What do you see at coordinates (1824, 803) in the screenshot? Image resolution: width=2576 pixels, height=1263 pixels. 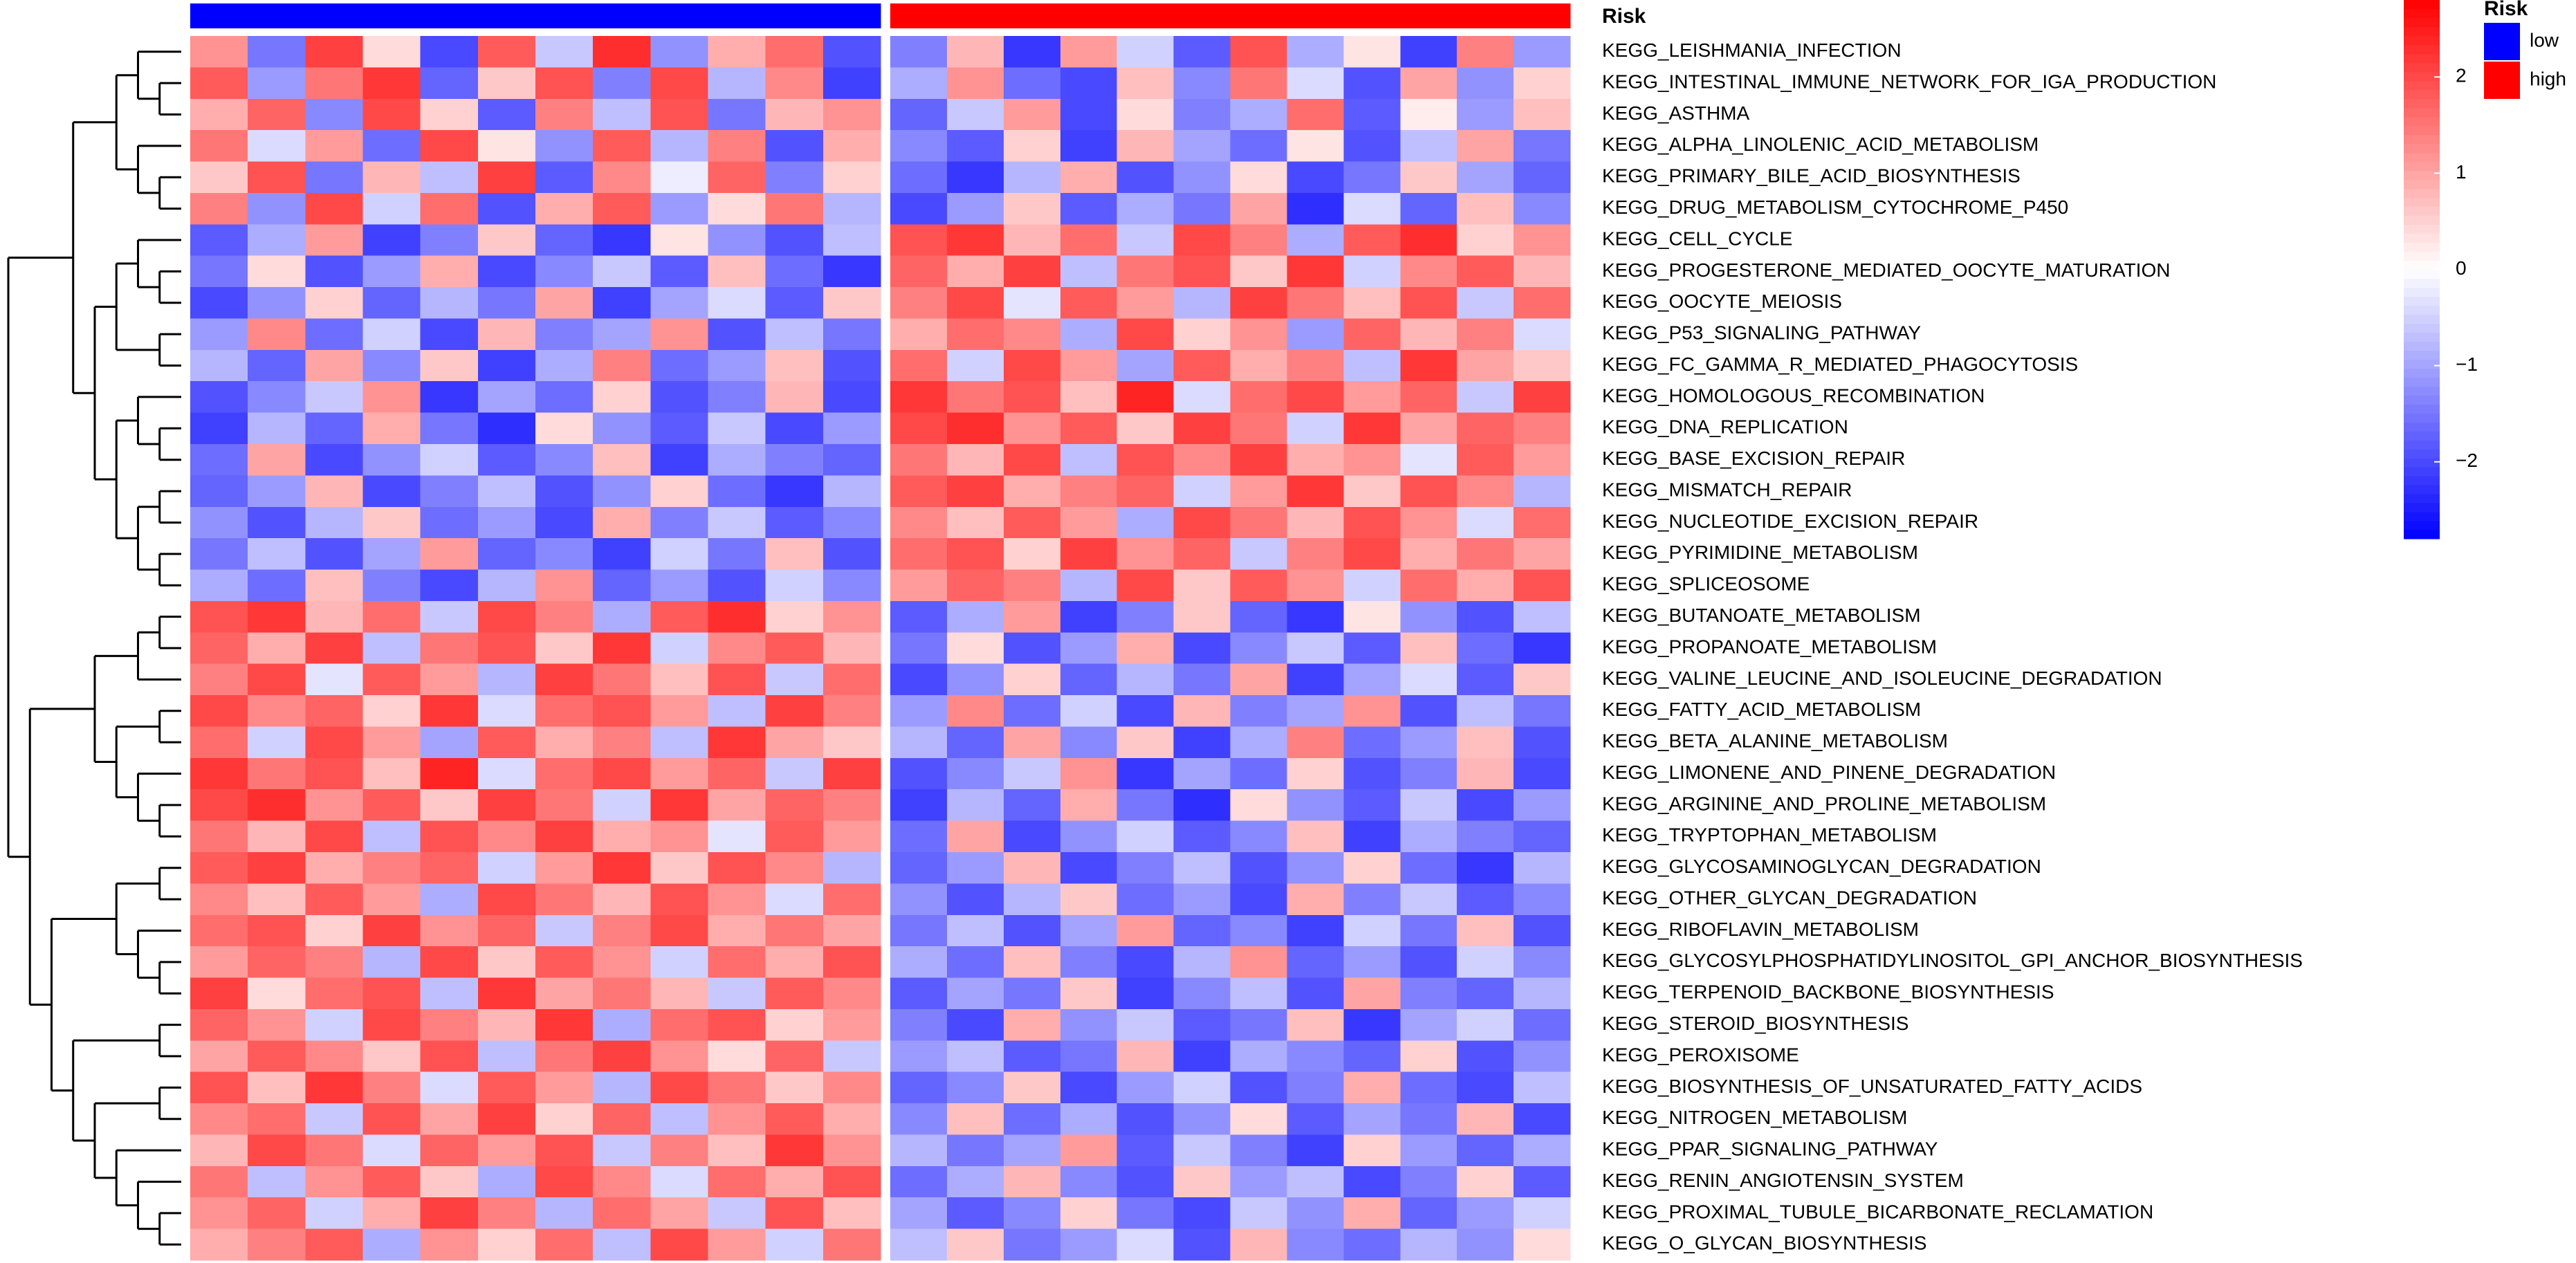 I see `row-label: KEGG_ARGININE_AND_PROLINE_METABOLISM` at bounding box center [1824, 803].